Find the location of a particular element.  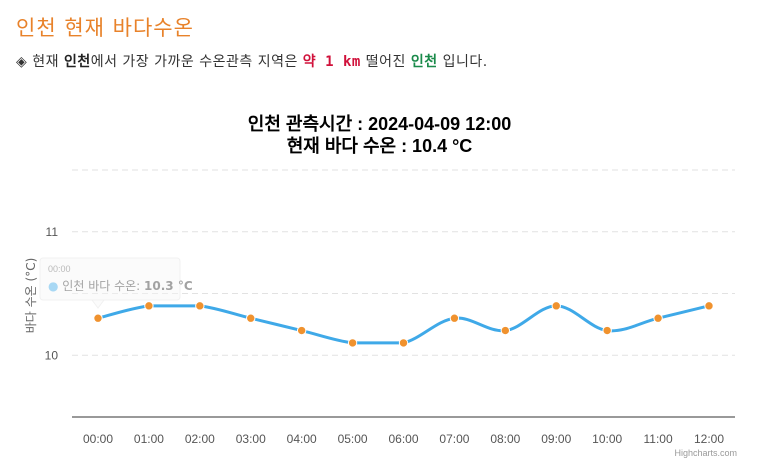

tooltip-pointer is located at coordinates (98, 304).